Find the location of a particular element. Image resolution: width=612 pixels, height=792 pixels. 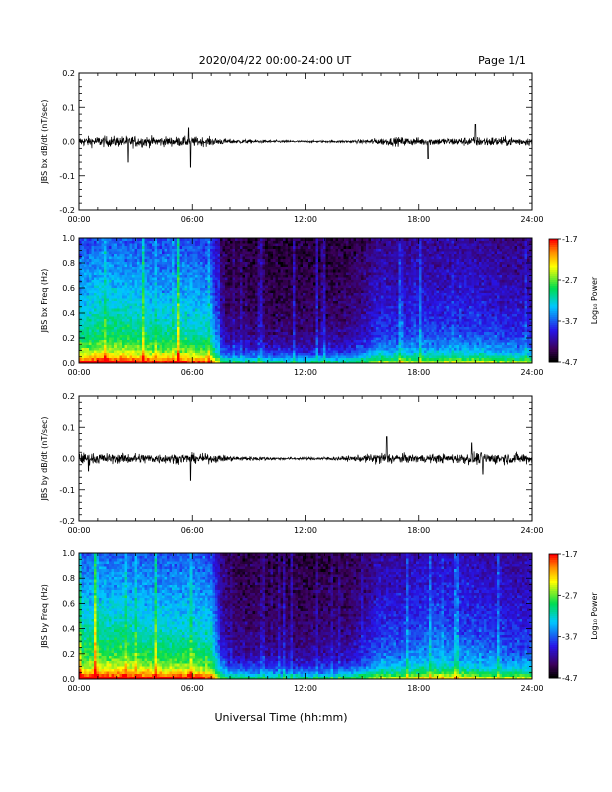

page-indicator: Page 1/1 is located at coordinates (502, 60).